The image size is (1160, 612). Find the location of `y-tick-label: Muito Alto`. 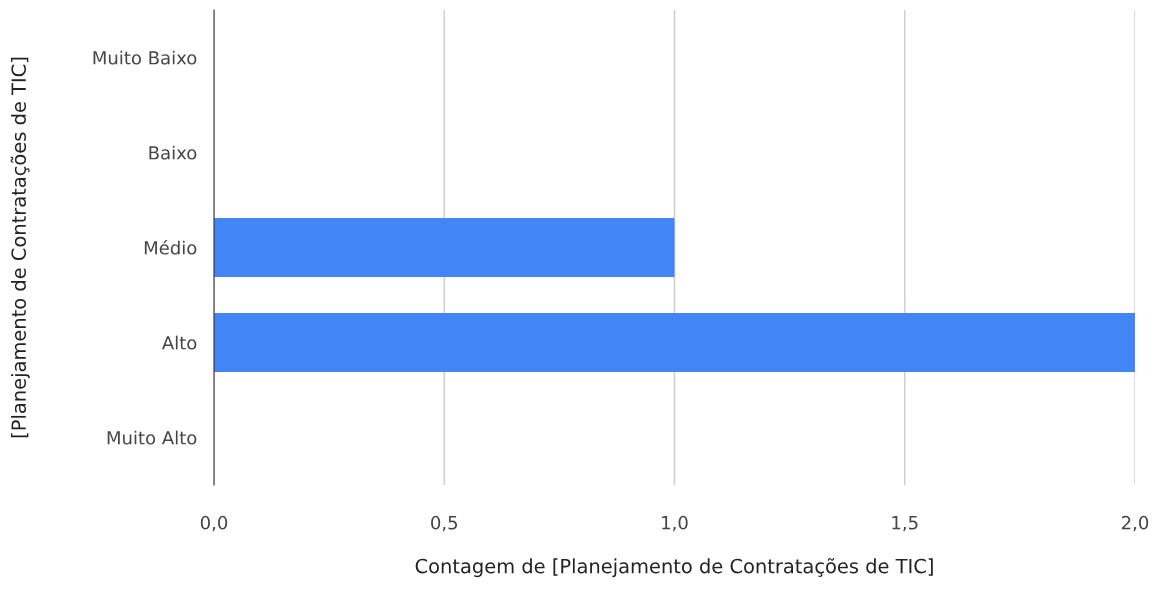

y-tick-label: Muito Alto is located at coordinates (152, 437).